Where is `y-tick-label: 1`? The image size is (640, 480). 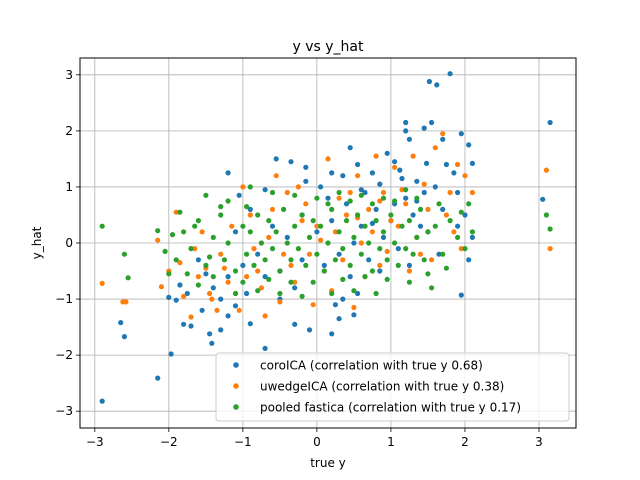 y-tick-label: 1 is located at coordinates (69, 187).